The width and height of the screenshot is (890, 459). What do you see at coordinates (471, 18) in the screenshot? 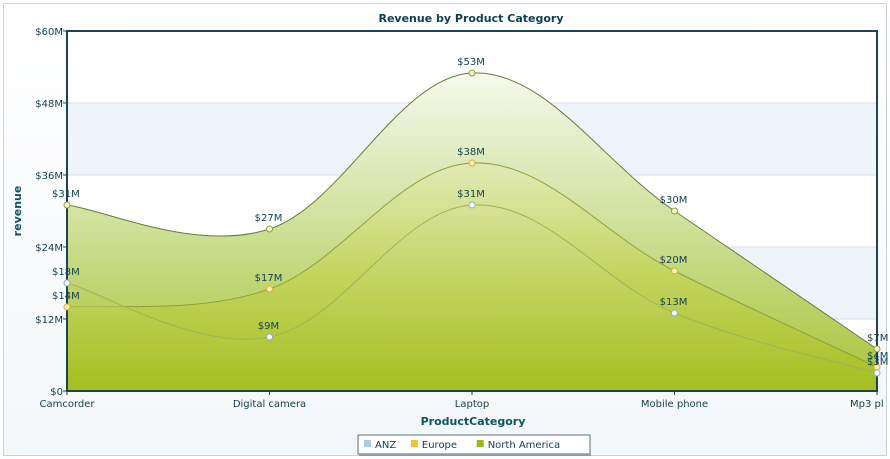
I see `chart-title: Revenue by Product Category` at bounding box center [471, 18].